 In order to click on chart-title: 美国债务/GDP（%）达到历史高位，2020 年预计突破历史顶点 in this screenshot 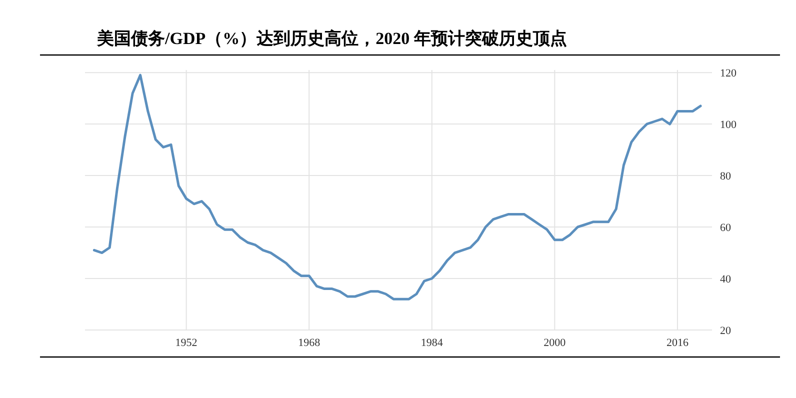, I will do `click(331, 38)`.